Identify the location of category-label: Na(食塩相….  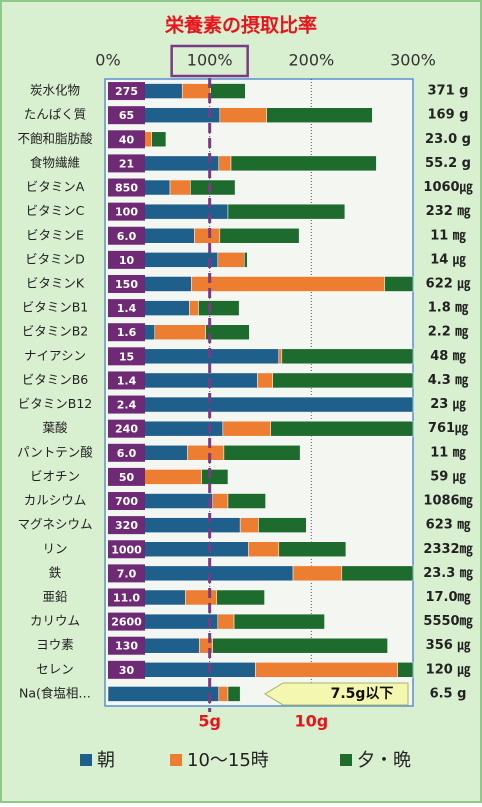
(55, 692).